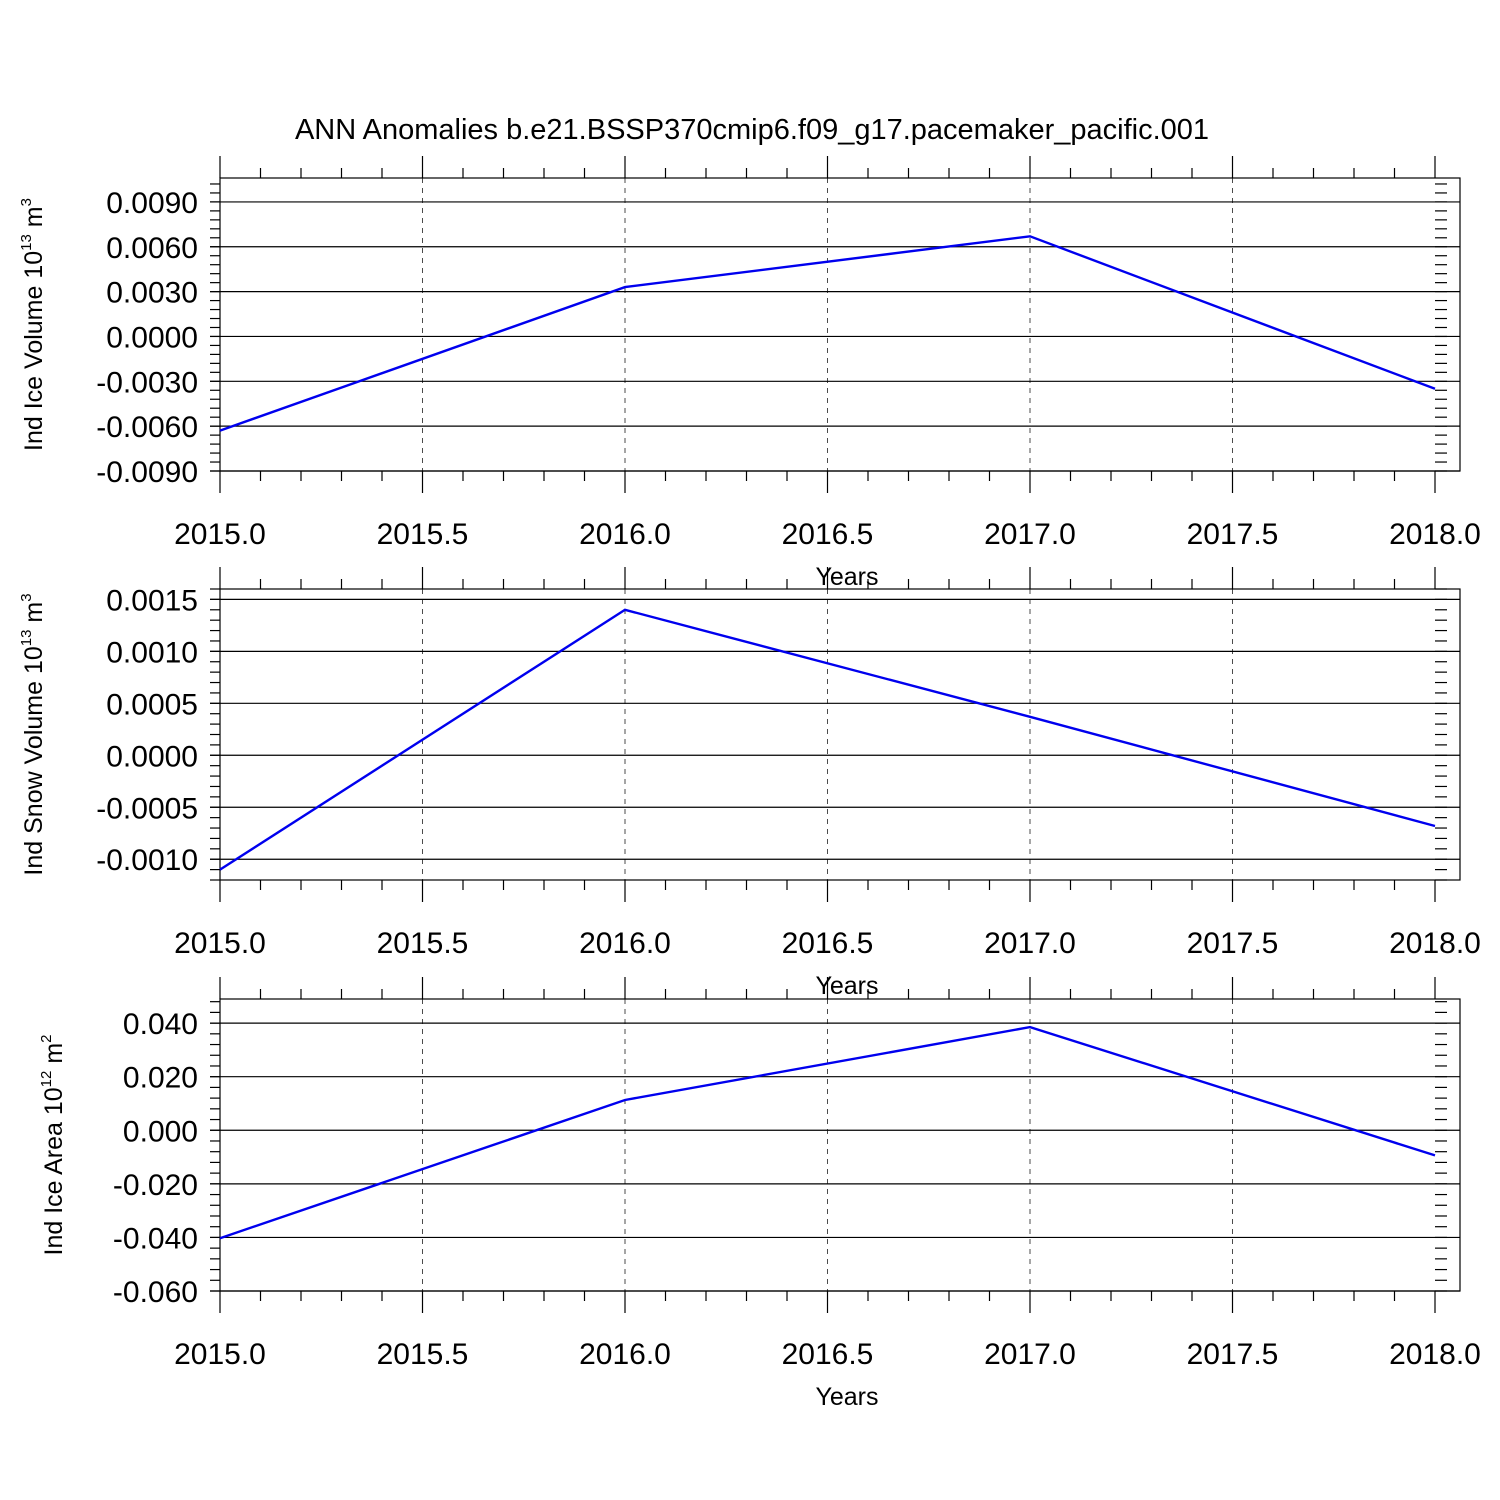 Image resolution: width=1500 pixels, height=1500 pixels. What do you see at coordinates (152, 704) in the screenshot?
I see `y-tick-label: 0.0005` at bounding box center [152, 704].